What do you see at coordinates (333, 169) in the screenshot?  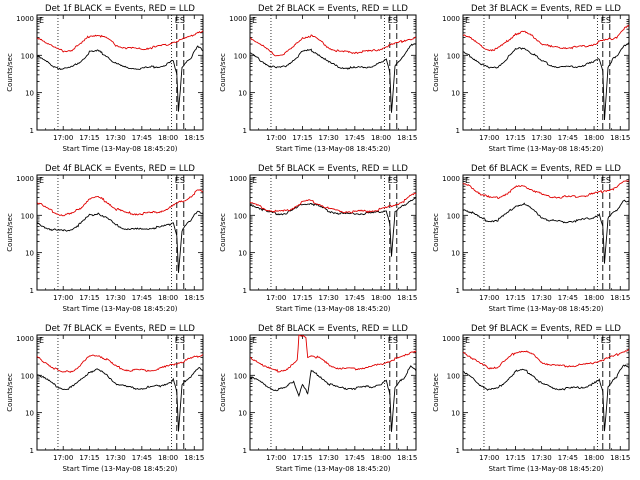 I see `chart-title: Det 5f BLACK = Events, RED = LLD` at bounding box center [333, 169].